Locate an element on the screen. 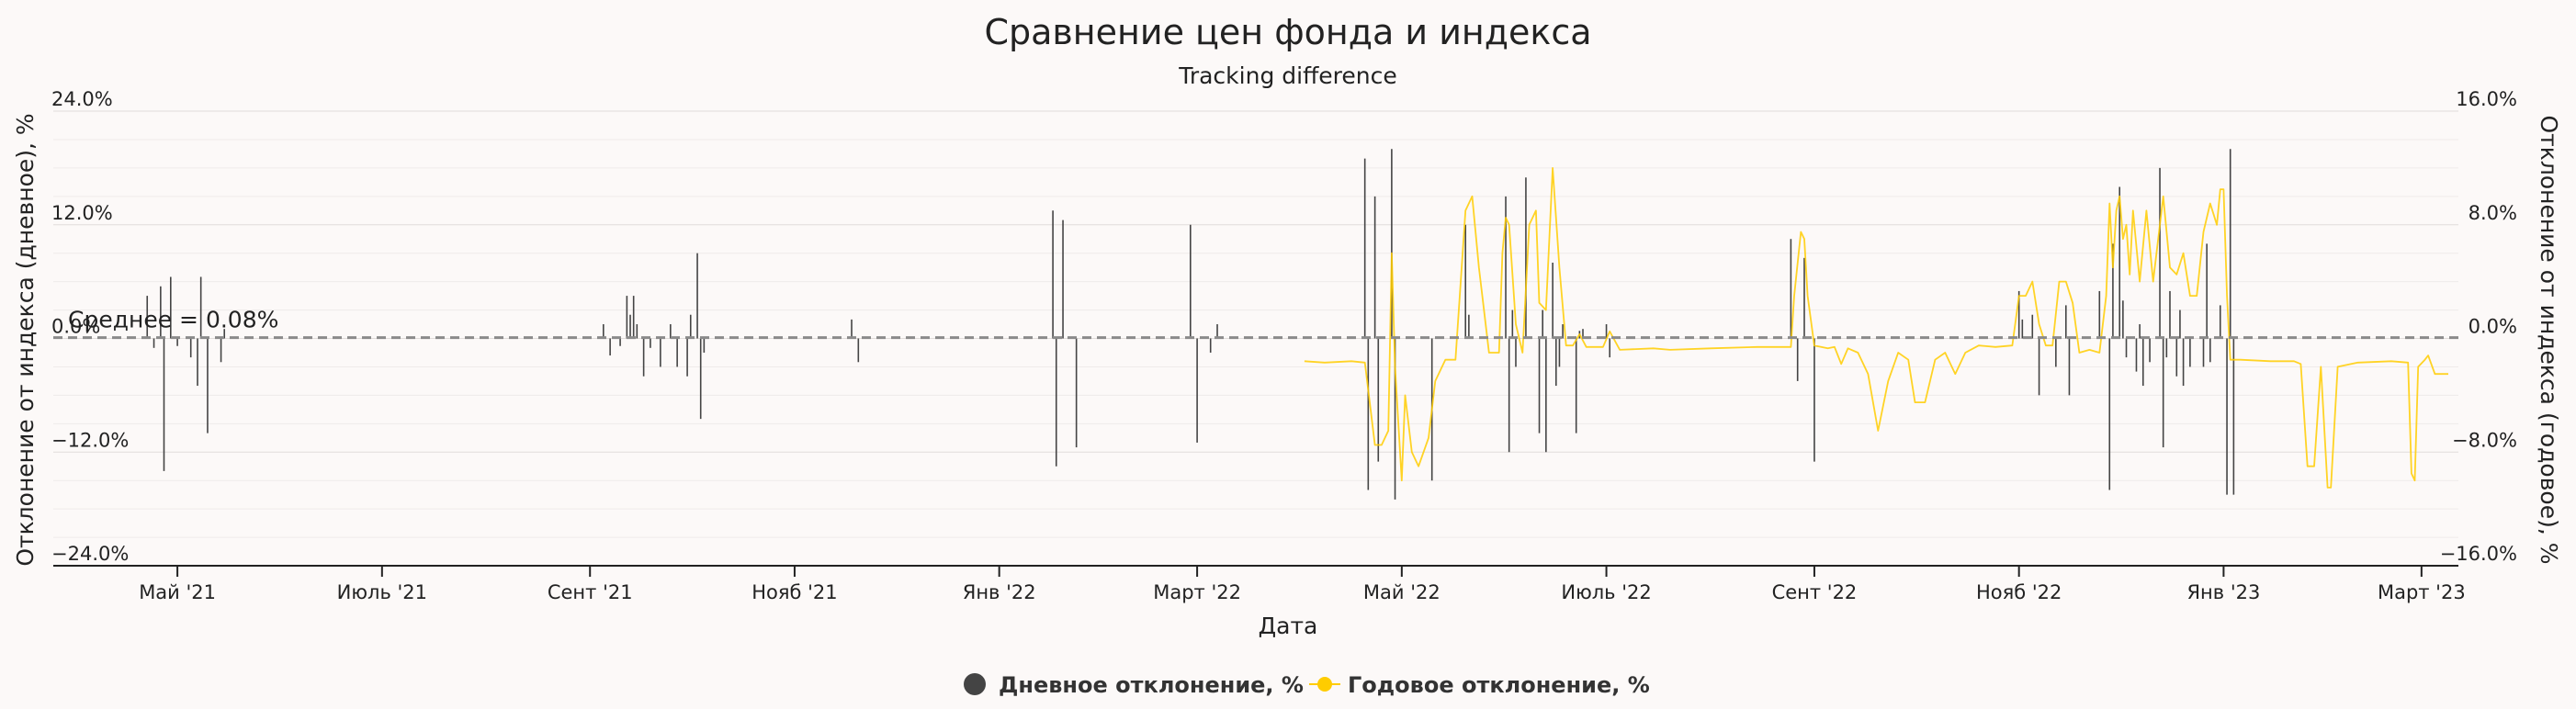  chart-title: Сравнение цен фонда и индекса is located at coordinates (1287, 32).